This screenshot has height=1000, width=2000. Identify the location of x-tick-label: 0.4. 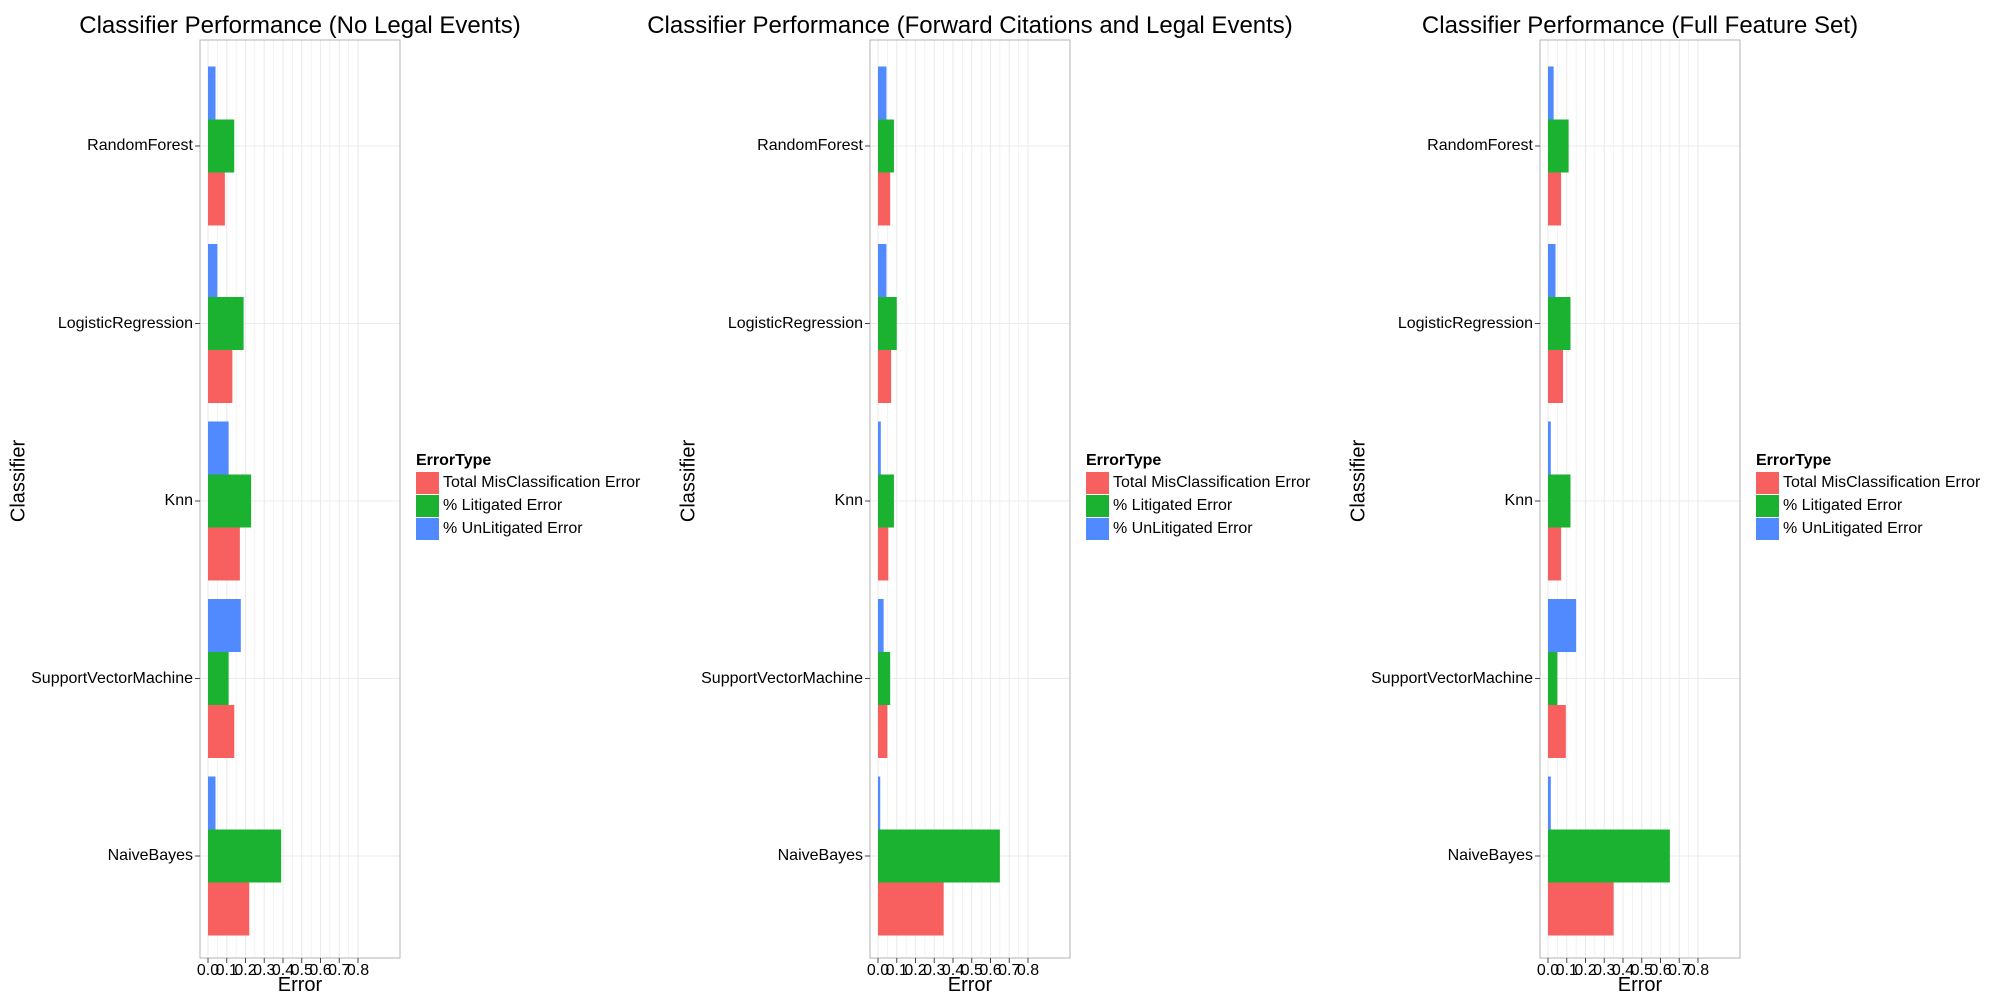
(953, 970).